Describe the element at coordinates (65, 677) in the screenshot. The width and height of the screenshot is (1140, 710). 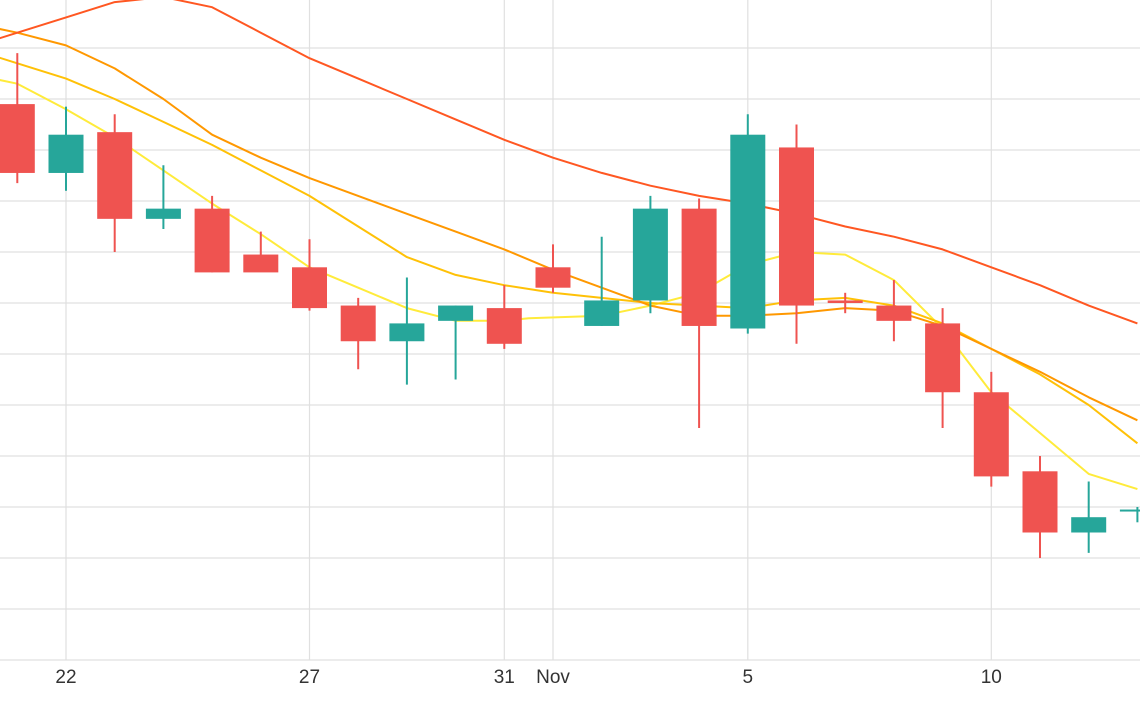
I see `x-tick-label: 22` at that location.